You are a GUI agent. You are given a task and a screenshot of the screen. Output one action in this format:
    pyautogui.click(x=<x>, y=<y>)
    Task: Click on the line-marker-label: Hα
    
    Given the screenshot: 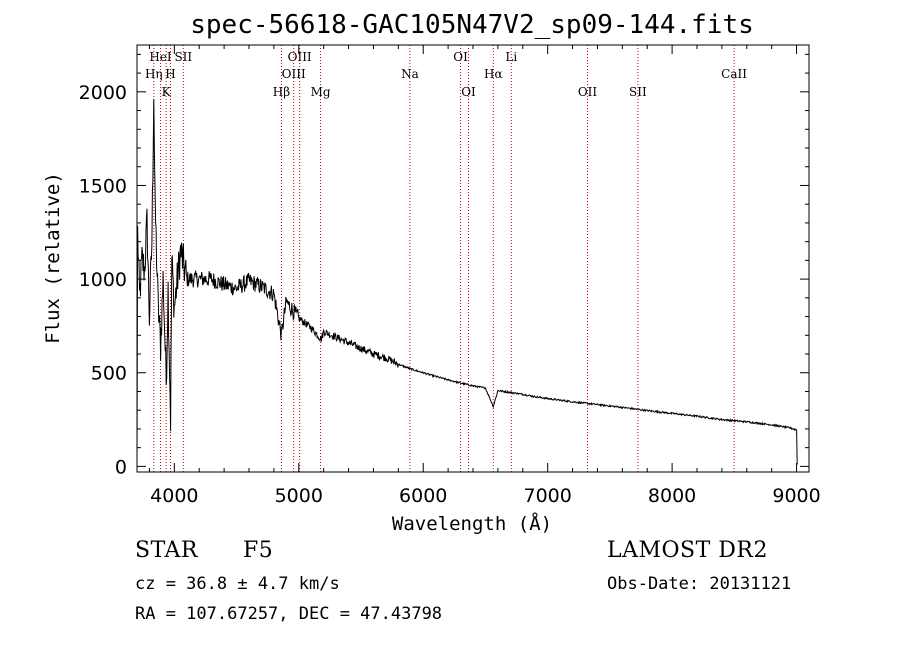 What is the action you would take?
    pyautogui.click(x=493, y=74)
    